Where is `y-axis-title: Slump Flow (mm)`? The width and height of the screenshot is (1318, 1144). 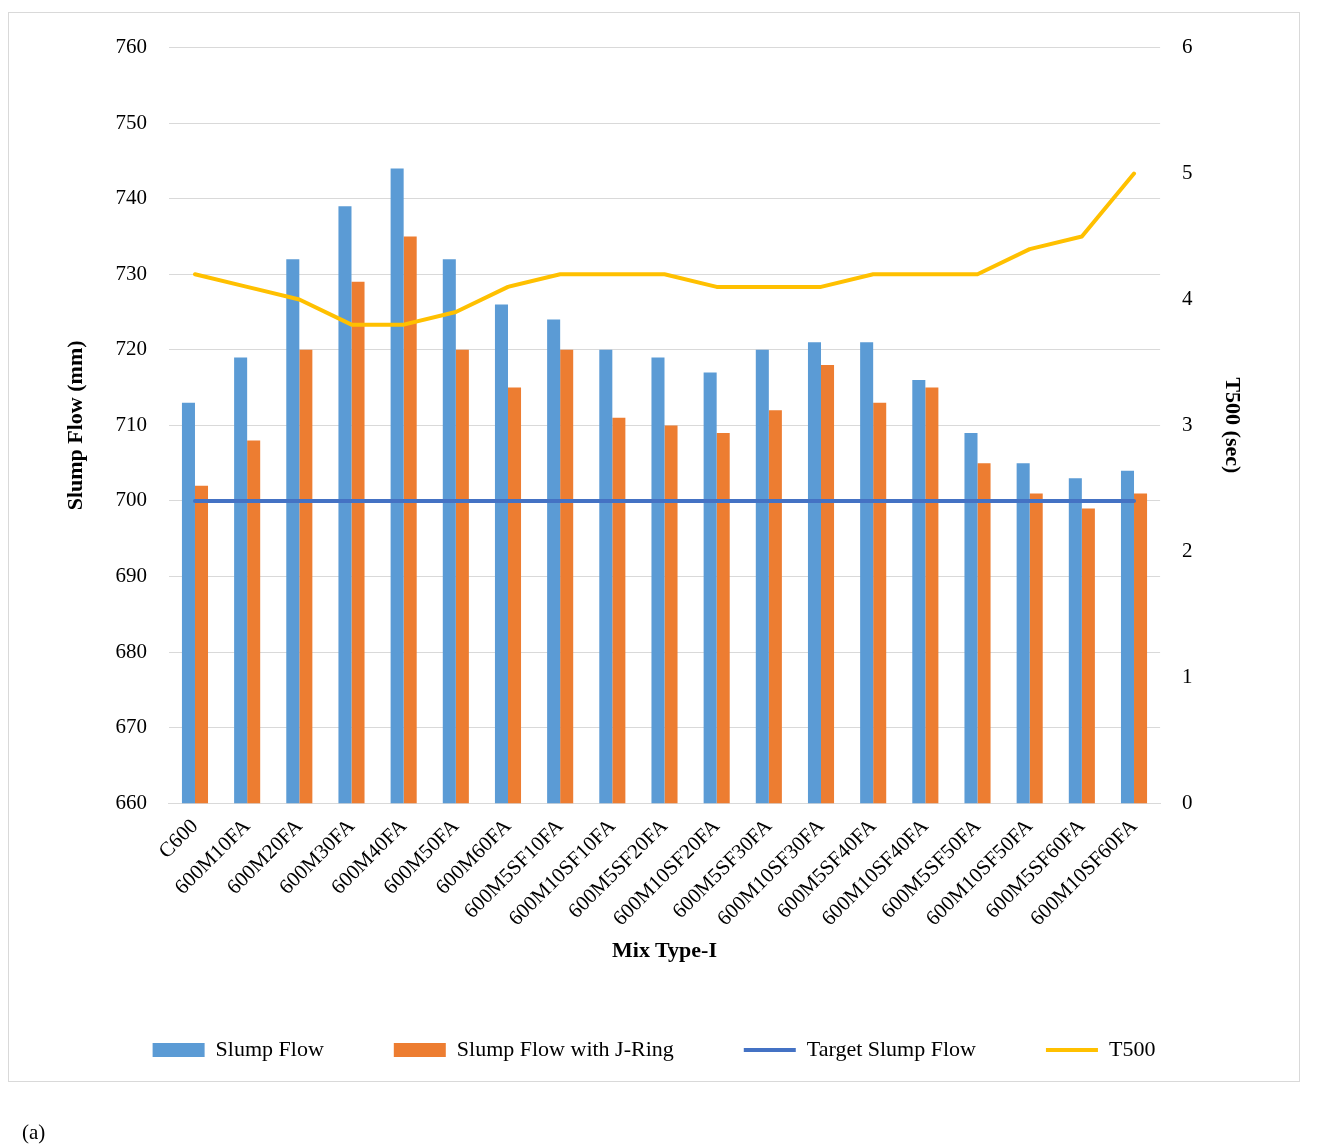 y-axis-title: Slump Flow (mm) is located at coordinates (74, 425).